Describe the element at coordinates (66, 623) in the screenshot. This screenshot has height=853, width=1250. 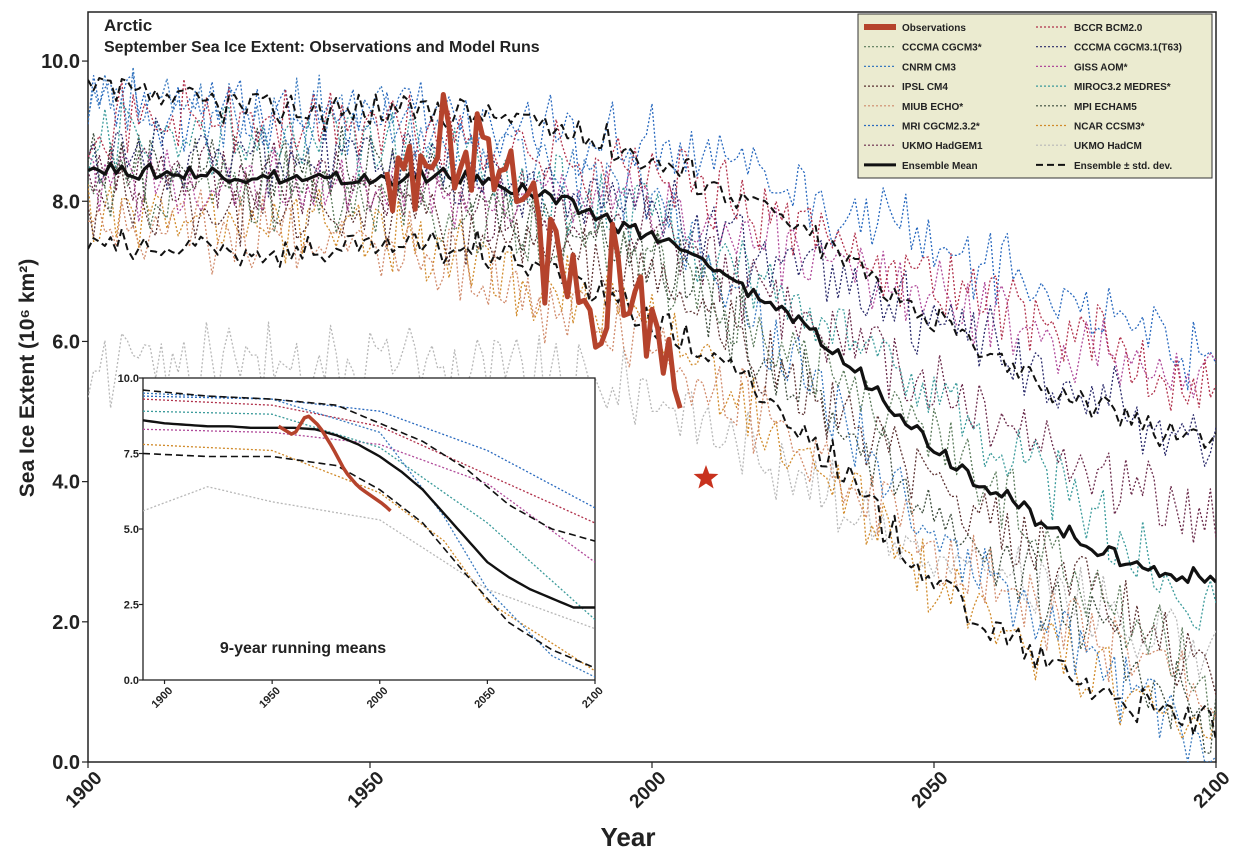
I see `main-y-tick-label-1: 2.0` at that location.